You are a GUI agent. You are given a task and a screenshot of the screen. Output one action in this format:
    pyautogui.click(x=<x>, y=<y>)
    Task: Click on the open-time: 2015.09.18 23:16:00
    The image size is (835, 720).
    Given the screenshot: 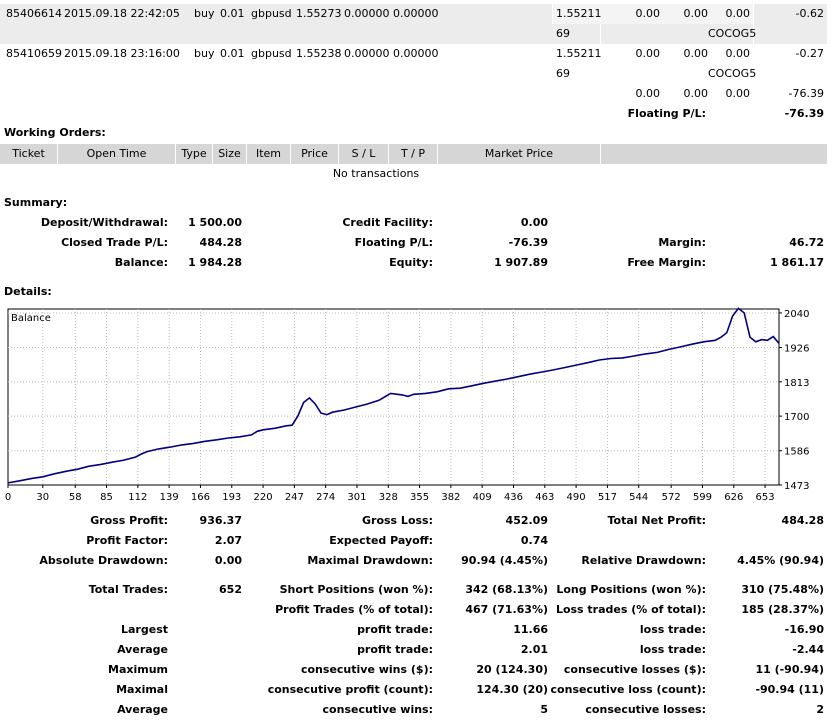 What is the action you would take?
    pyautogui.click(x=122, y=53)
    